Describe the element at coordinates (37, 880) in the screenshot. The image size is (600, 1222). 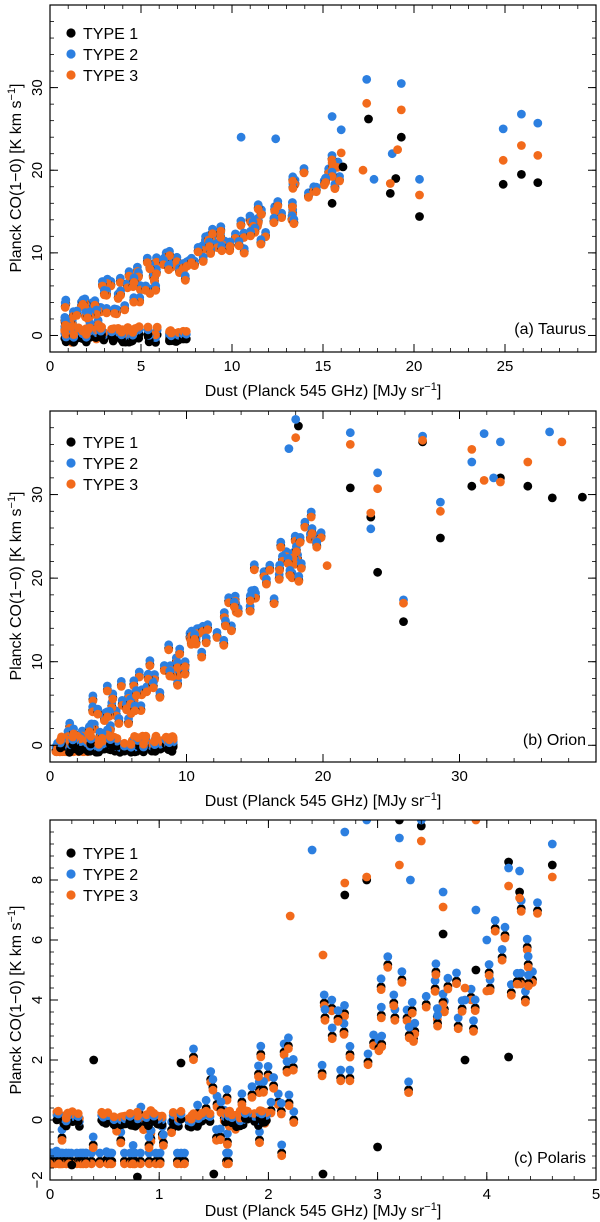
I see `y-tick-label: 8` at that location.